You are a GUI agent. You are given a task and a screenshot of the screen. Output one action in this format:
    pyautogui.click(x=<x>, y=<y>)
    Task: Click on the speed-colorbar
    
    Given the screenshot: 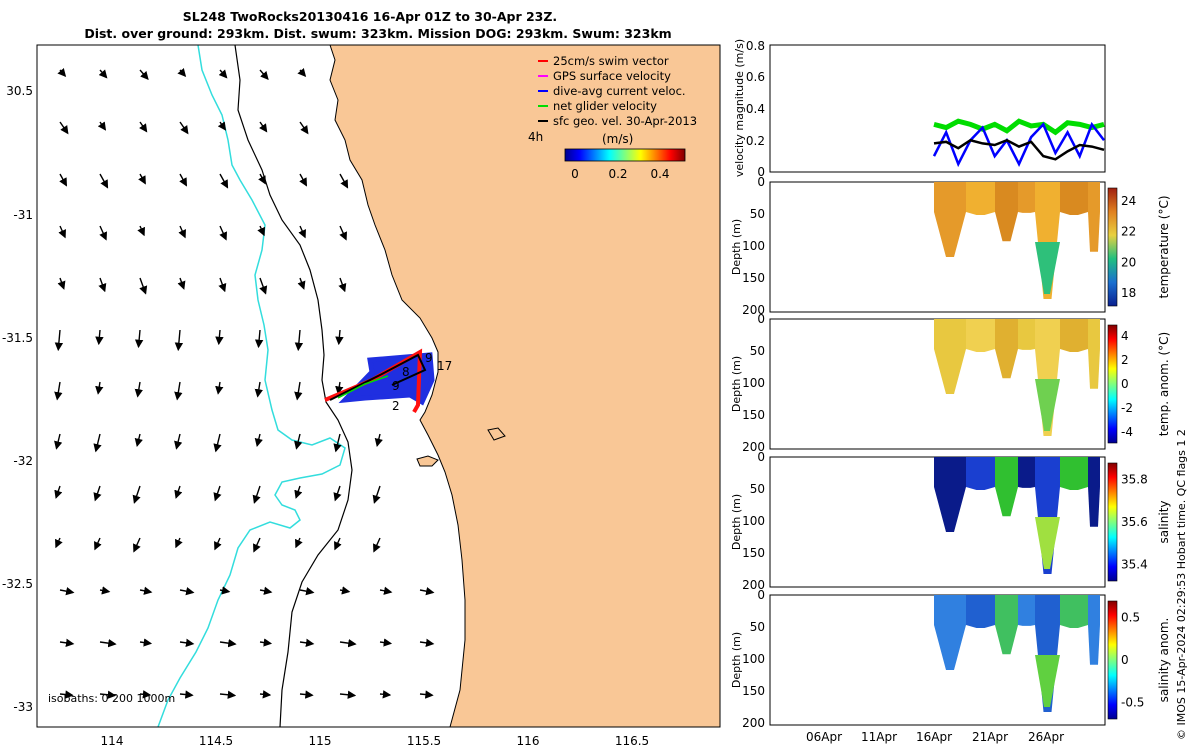 What is the action you would take?
    pyautogui.click(x=625, y=155)
    